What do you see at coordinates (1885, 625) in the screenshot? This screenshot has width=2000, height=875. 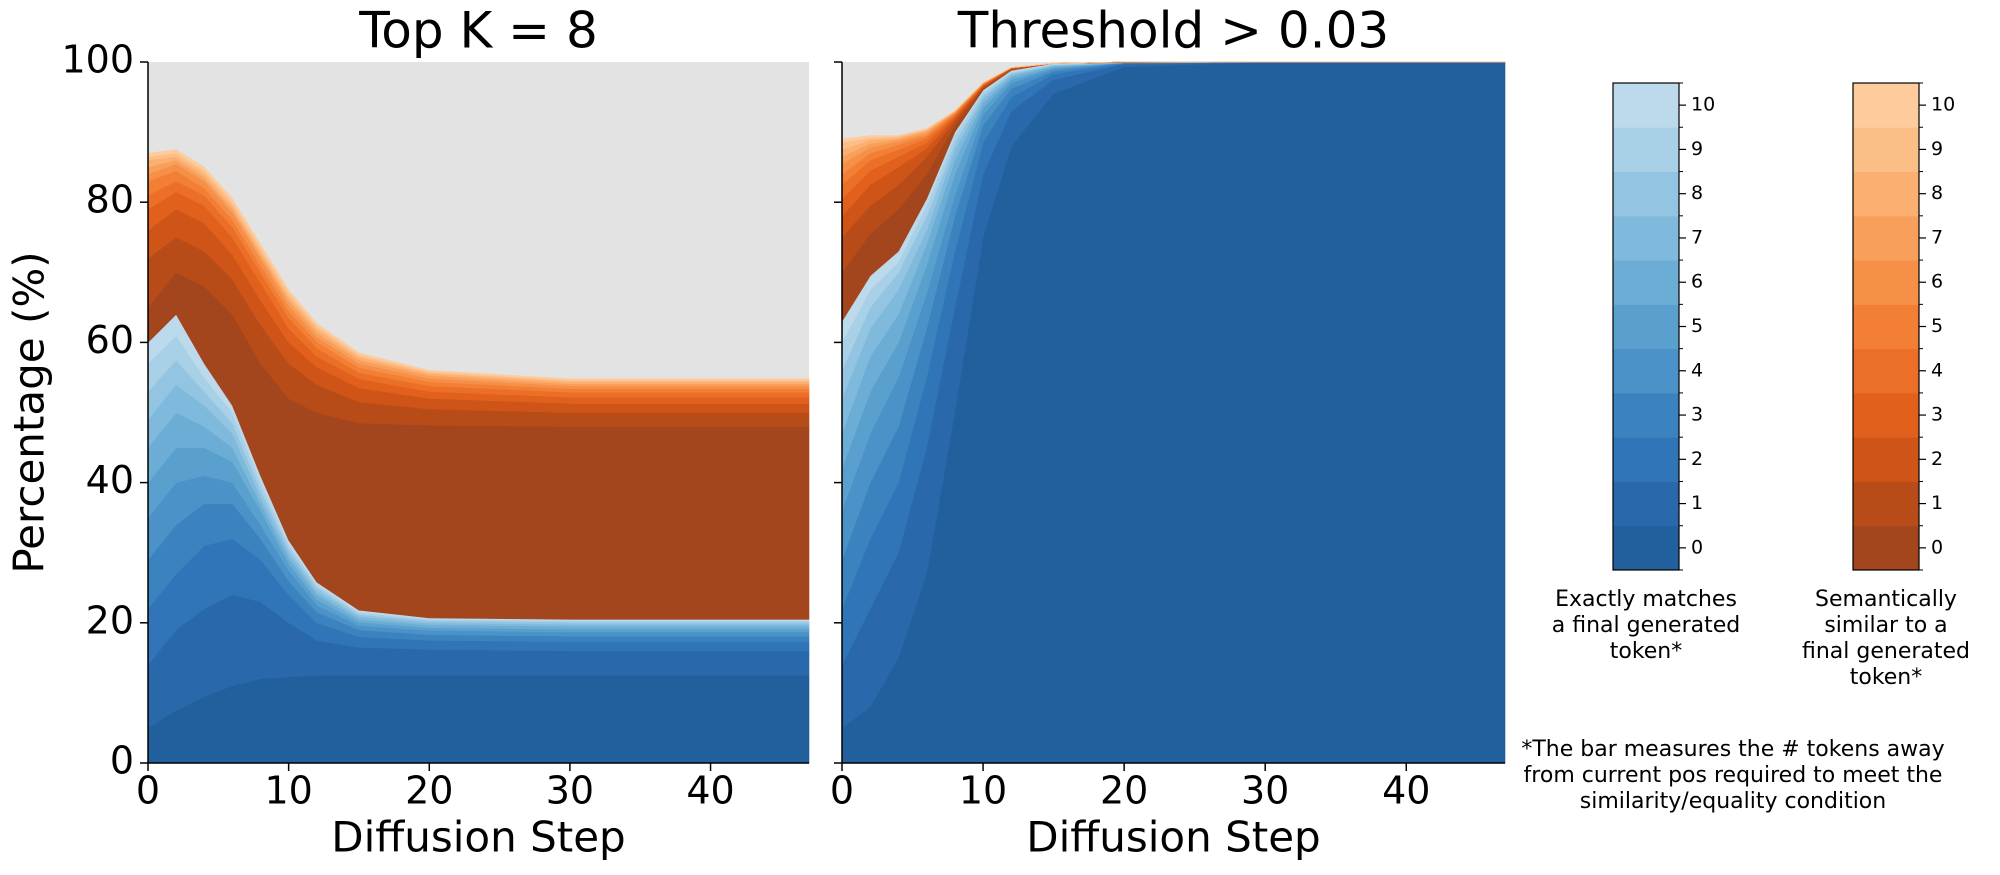 I see `colorbar-label: similar to a` at bounding box center [1885, 625].